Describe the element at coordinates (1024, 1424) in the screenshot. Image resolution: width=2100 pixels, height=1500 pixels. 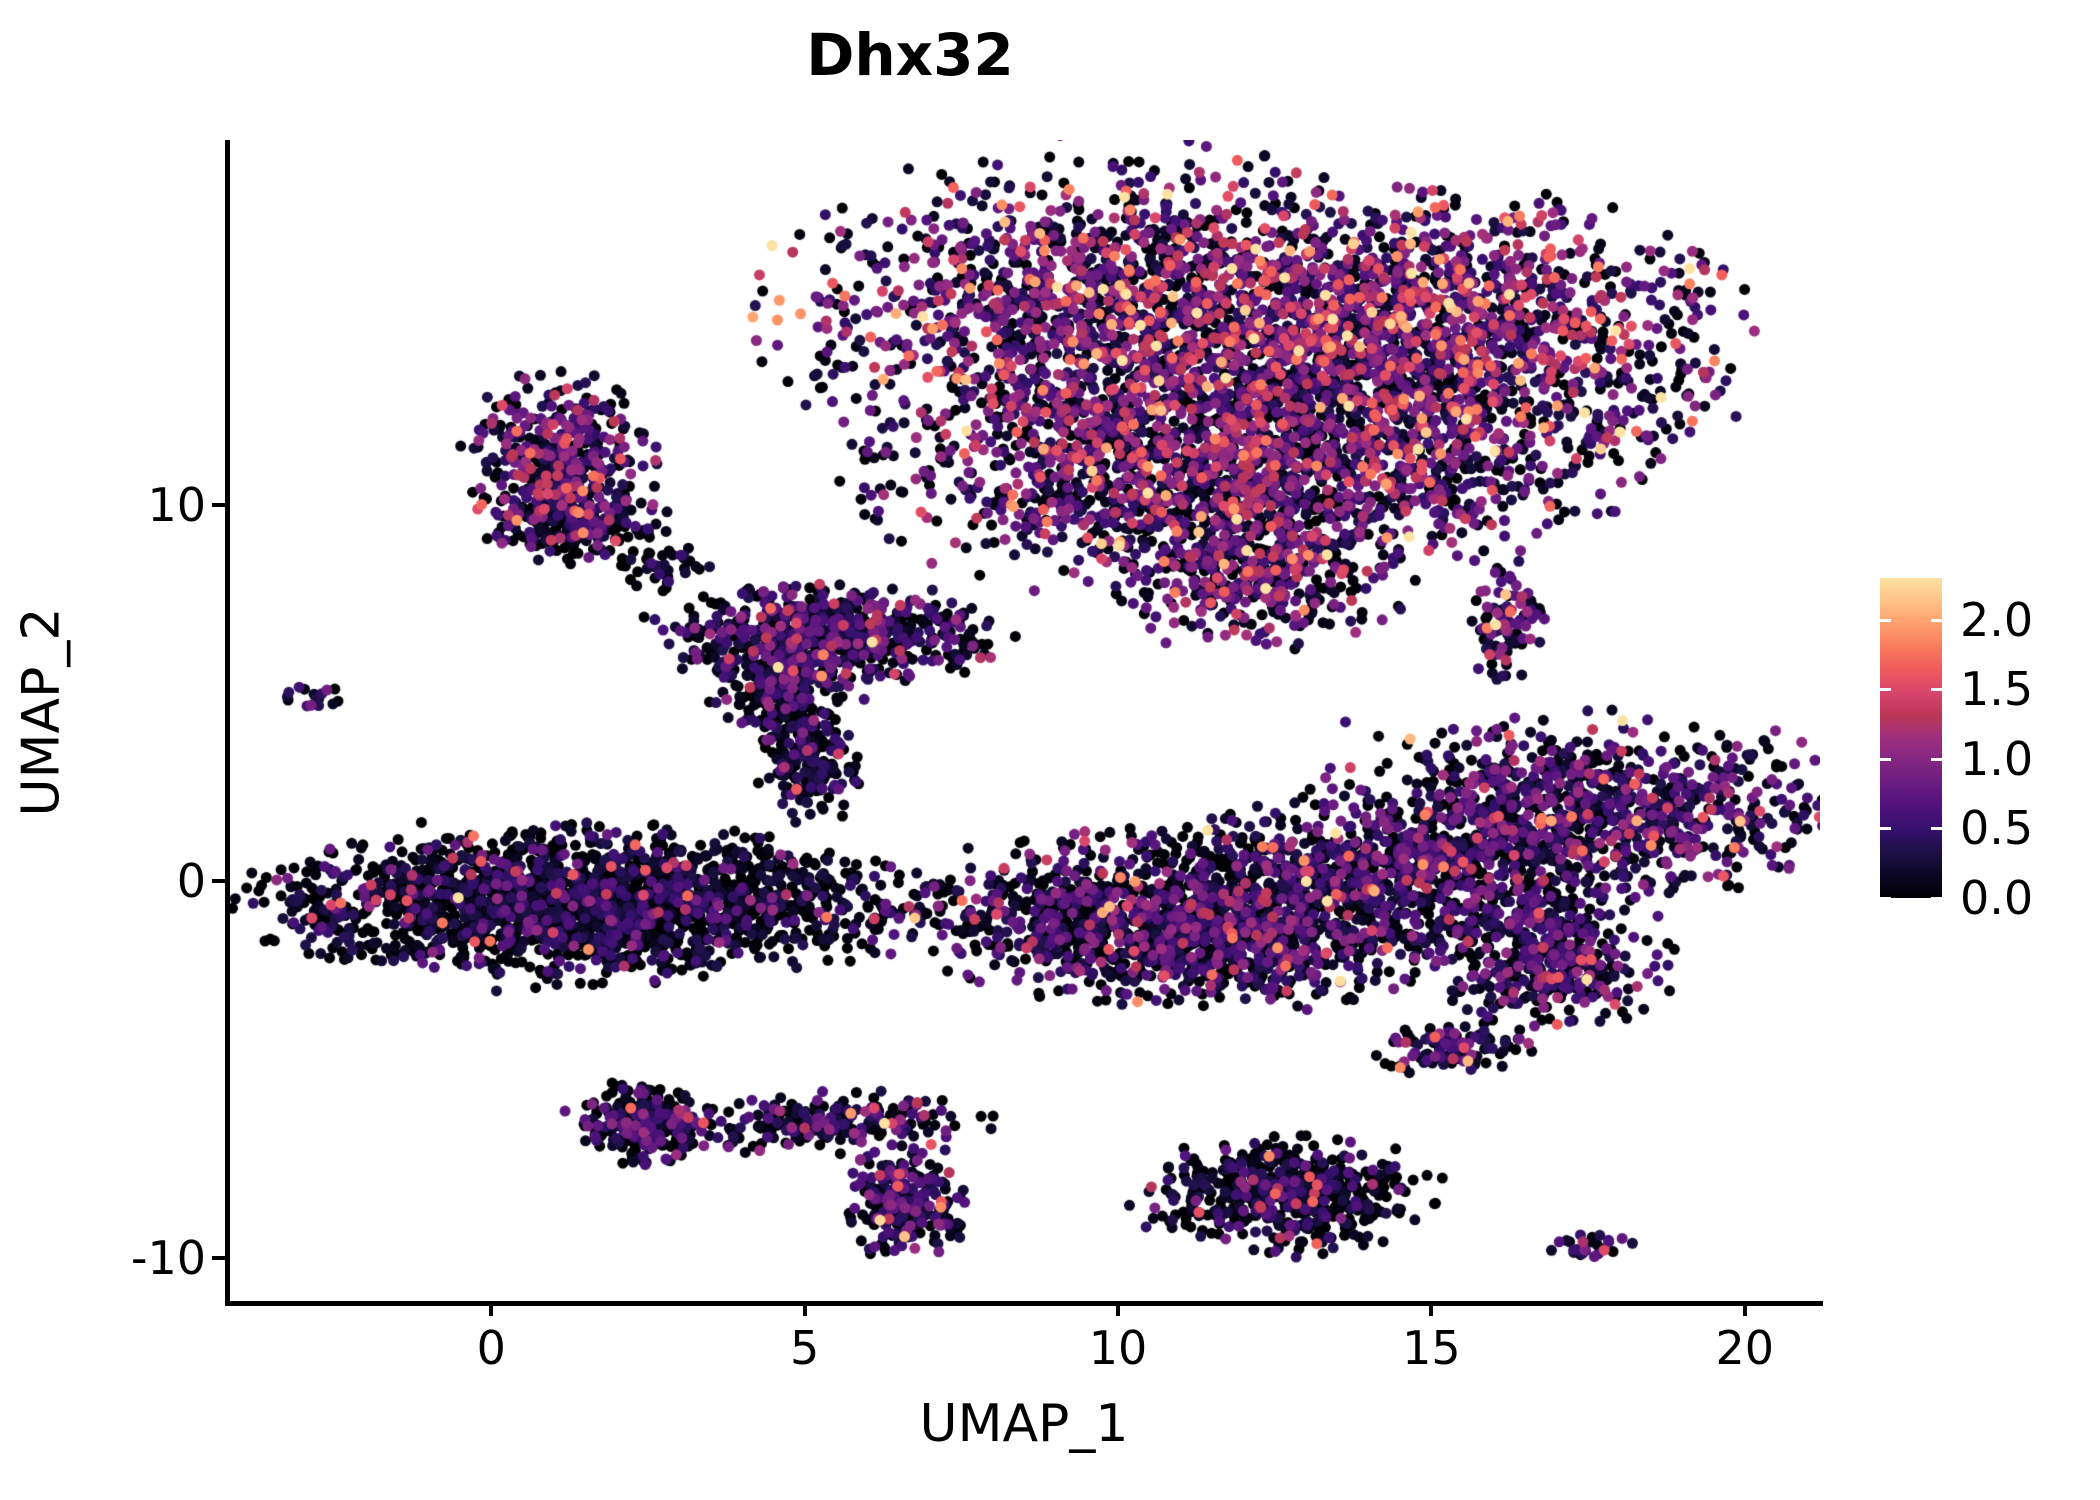
I see `x-axis-label: UMAP_1` at that location.